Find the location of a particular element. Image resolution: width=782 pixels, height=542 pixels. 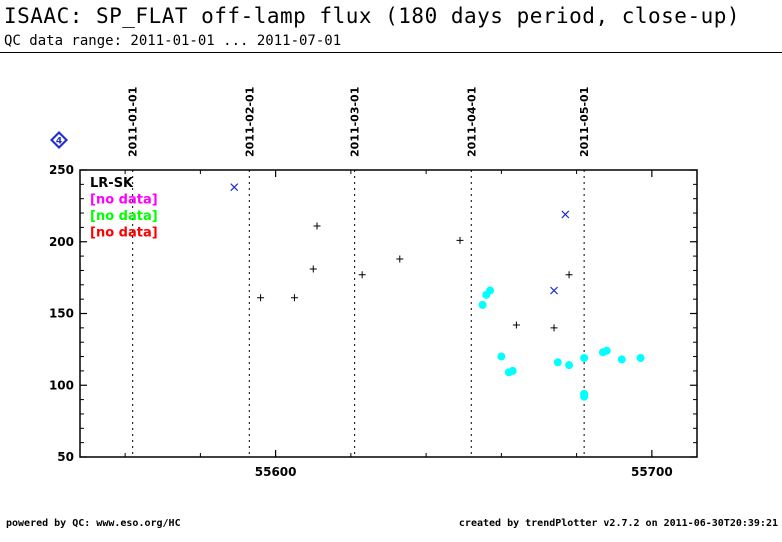

date-marker-label: 2011-05-01 is located at coordinates (584, 122).